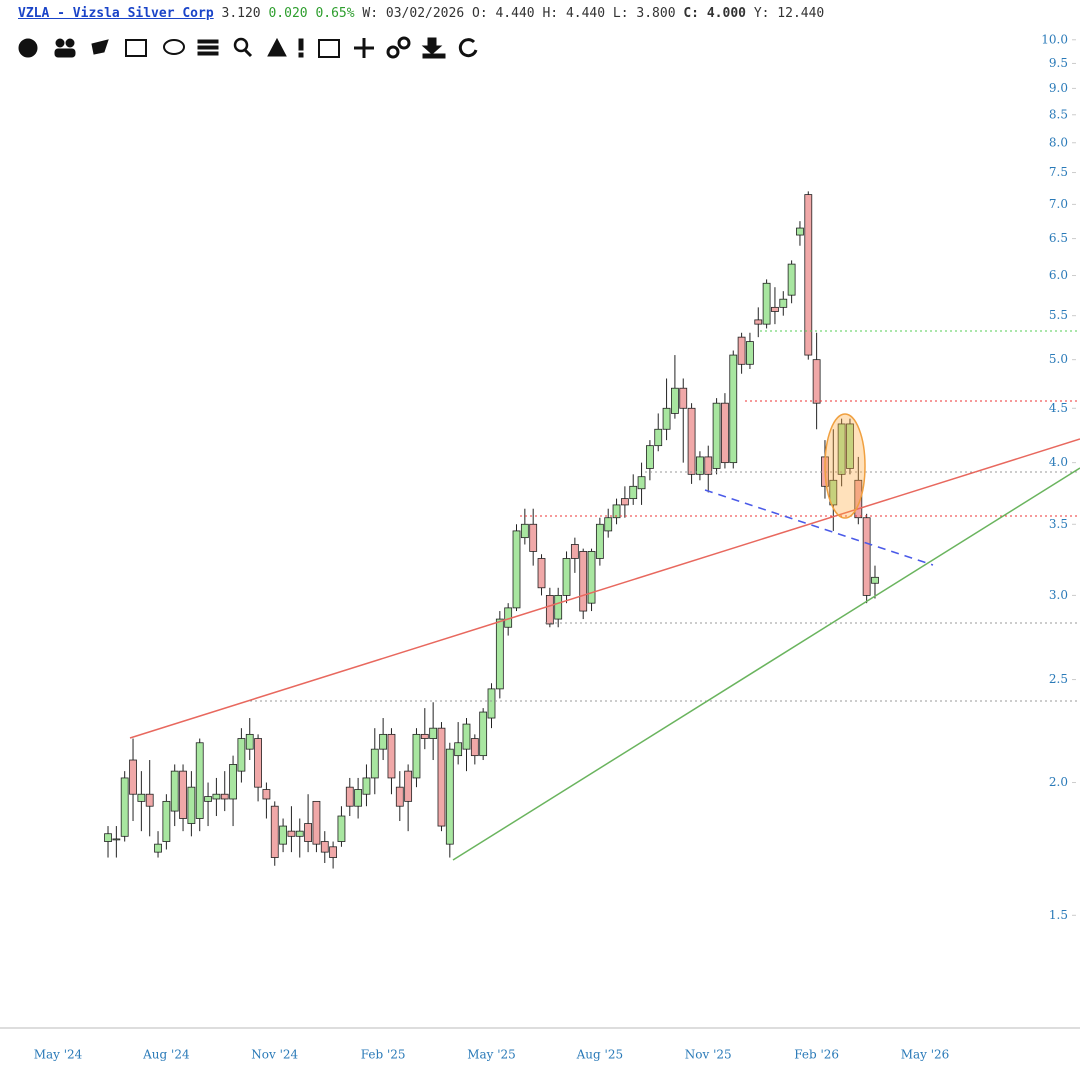 The width and height of the screenshot is (1080, 1070). I want to click on comment-icon, so click(174, 47).